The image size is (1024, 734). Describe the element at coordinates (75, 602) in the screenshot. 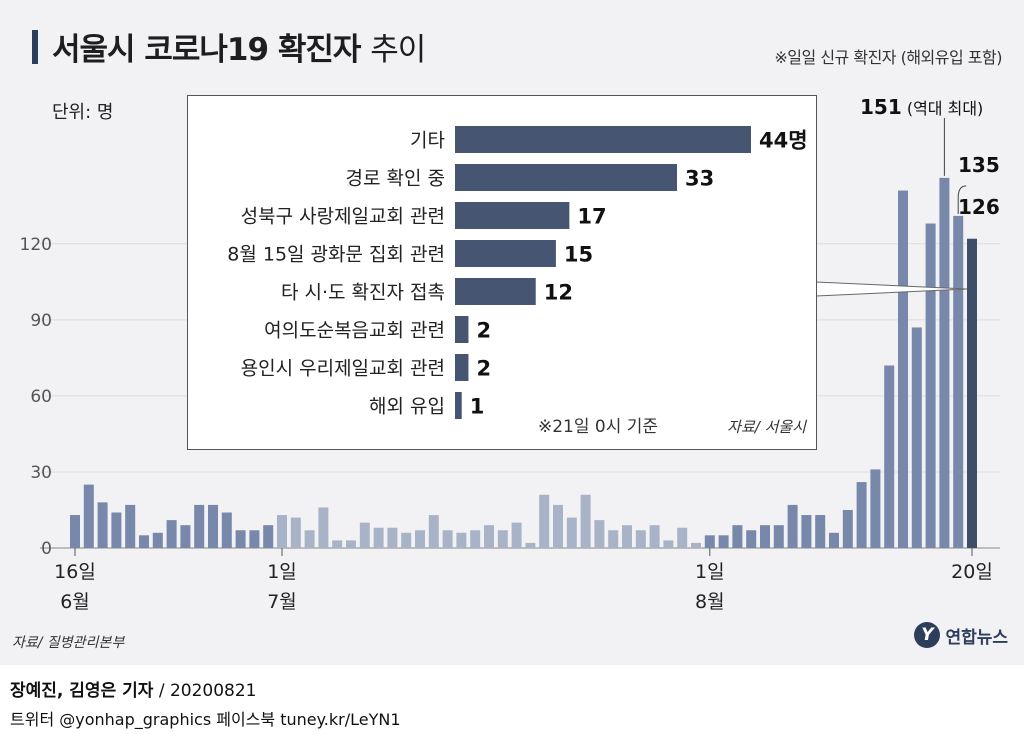

I see `x-tick-label-month: 6월` at that location.